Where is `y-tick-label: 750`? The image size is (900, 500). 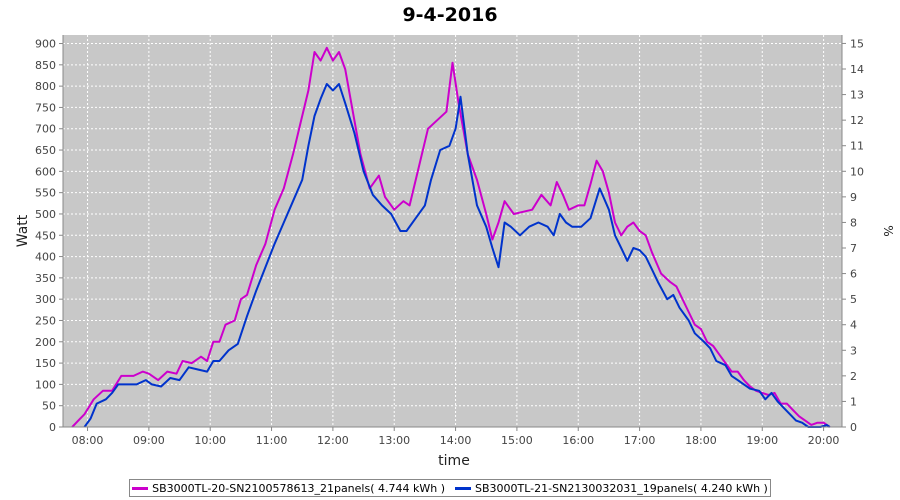
y-tick-label: 750 is located at coordinates (45, 107).